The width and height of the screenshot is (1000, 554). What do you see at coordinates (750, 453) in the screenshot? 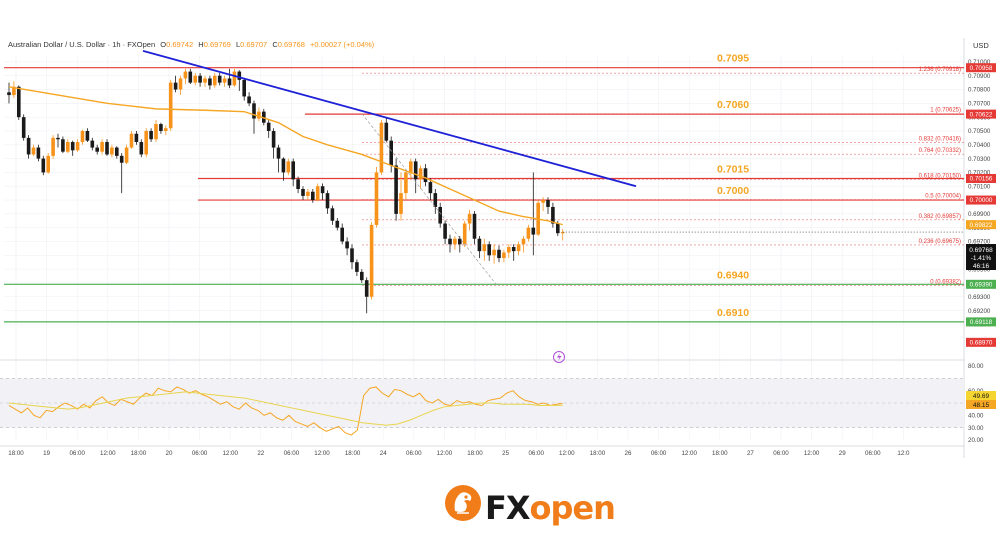
I see `x-tick-label: 27` at bounding box center [750, 453].